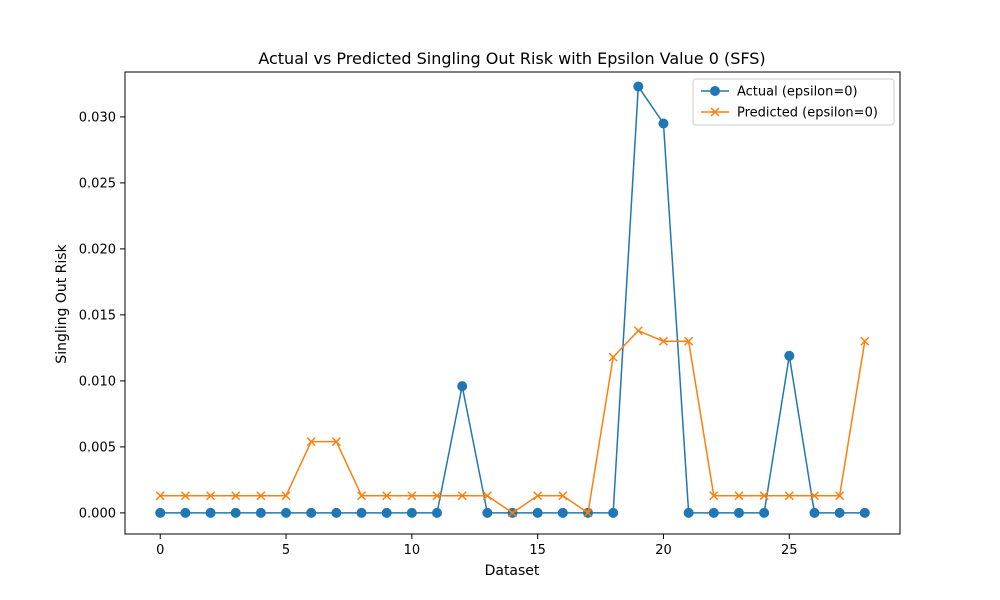 This screenshot has width=1000, height=600. I want to click on x-axis-label: Dataset, so click(512, 571).